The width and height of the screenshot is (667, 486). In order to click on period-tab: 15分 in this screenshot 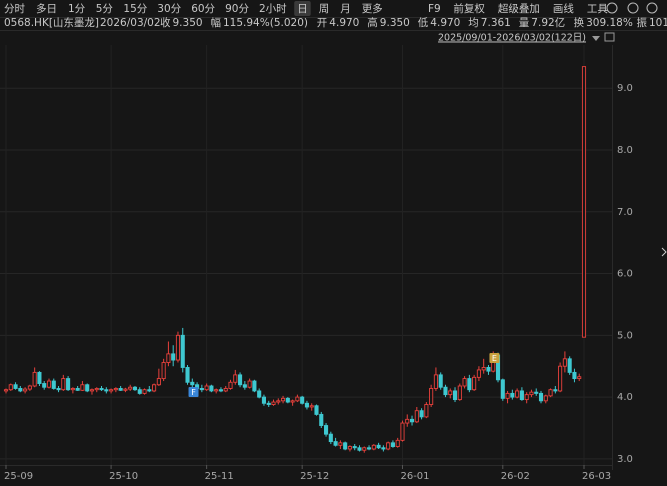, I will do `click(135, 9)`.